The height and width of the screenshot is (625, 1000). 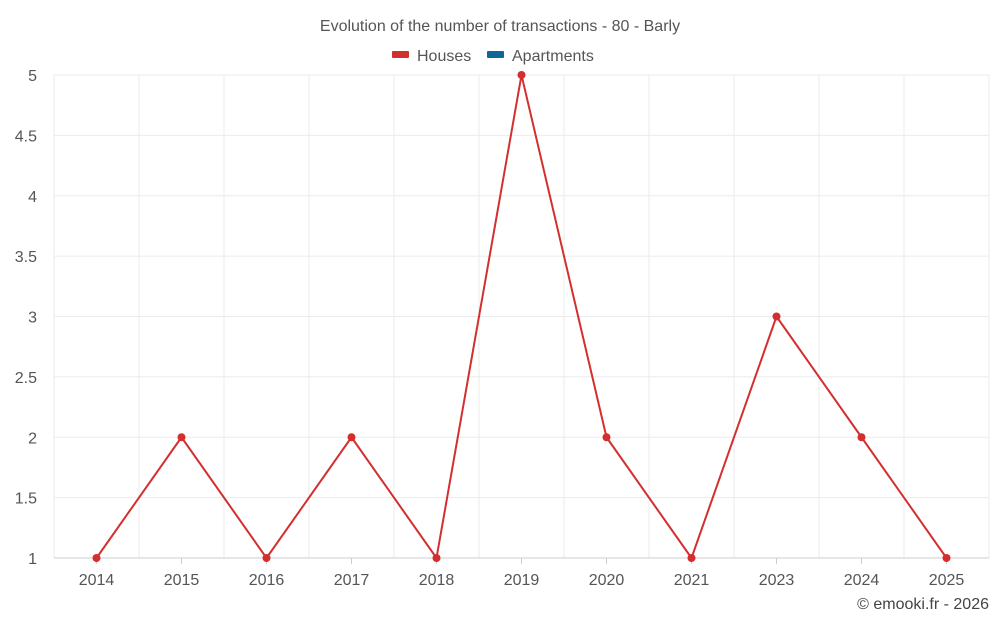 I want to click on y-tick-label: 3.5, so click(x=26, y=257).